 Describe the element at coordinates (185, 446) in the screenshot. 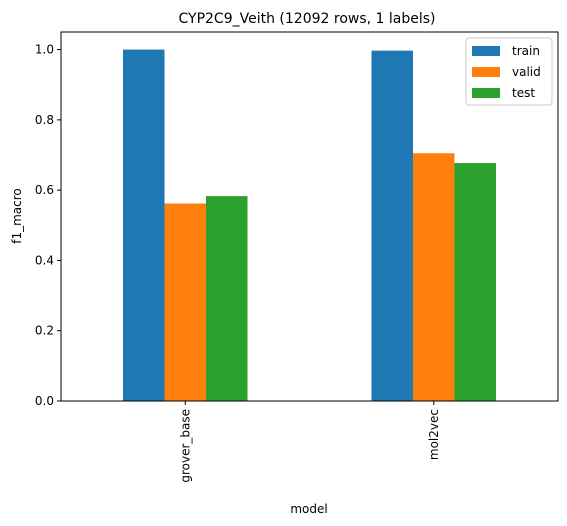

I see `x-tick-label: grover_base` at that location.